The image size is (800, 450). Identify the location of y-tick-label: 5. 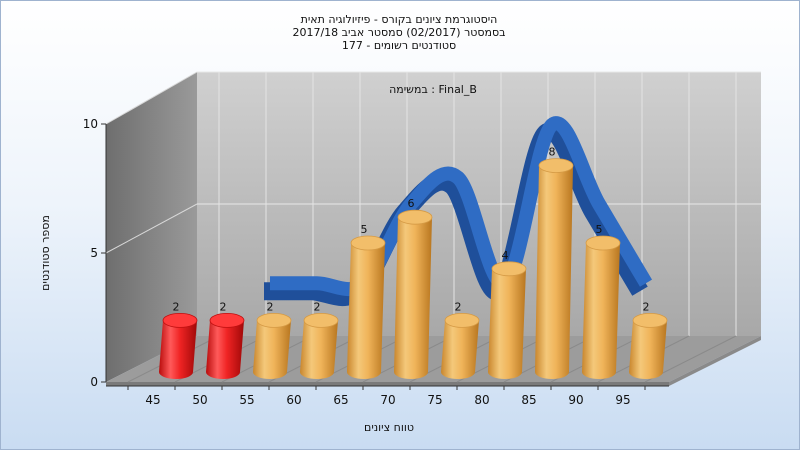
(94, 253).